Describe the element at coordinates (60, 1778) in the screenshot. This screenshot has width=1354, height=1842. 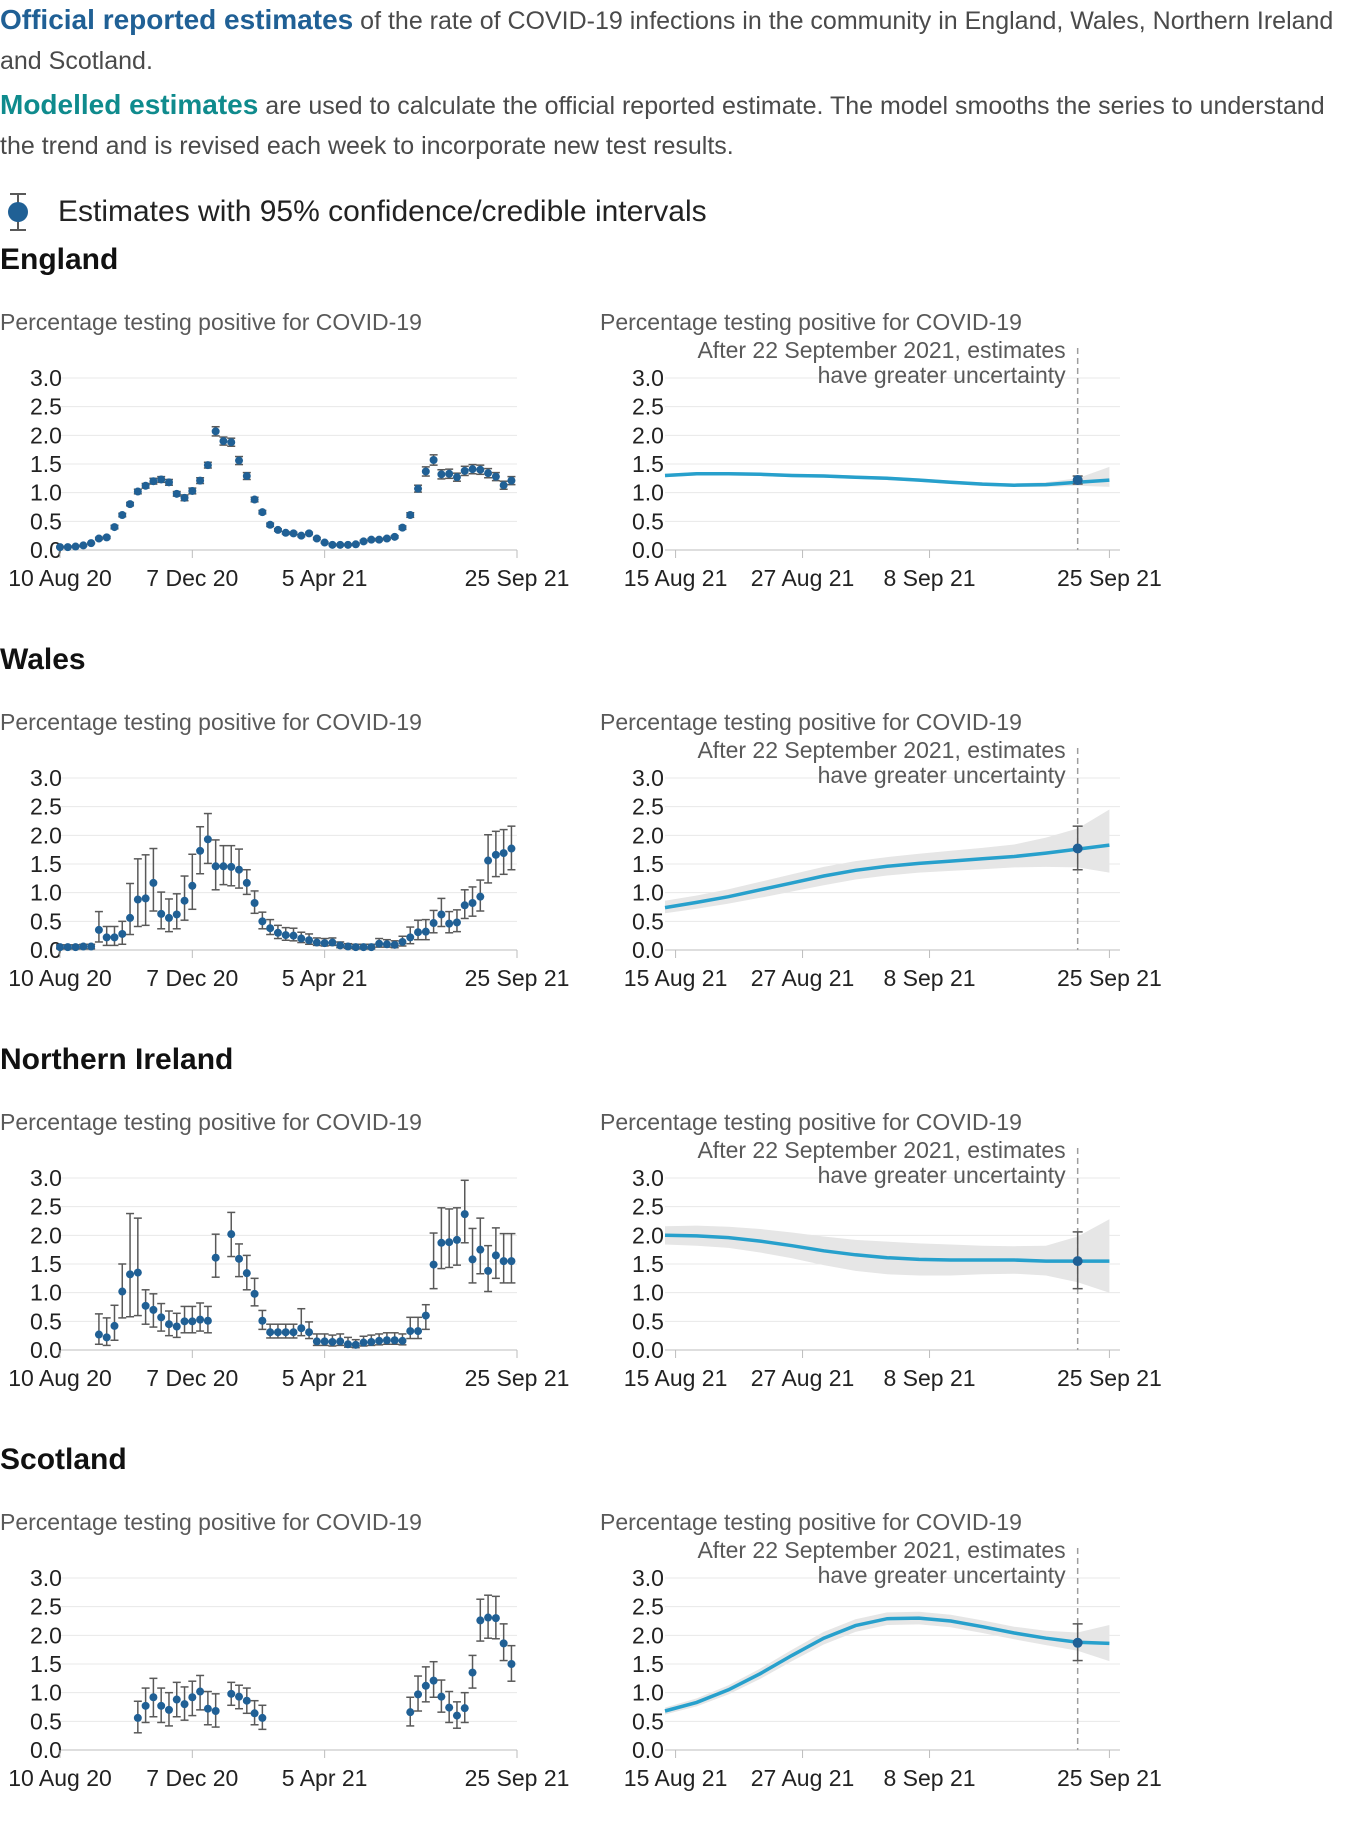
I see `x-tick-label: 10 Aug 20` at that location.